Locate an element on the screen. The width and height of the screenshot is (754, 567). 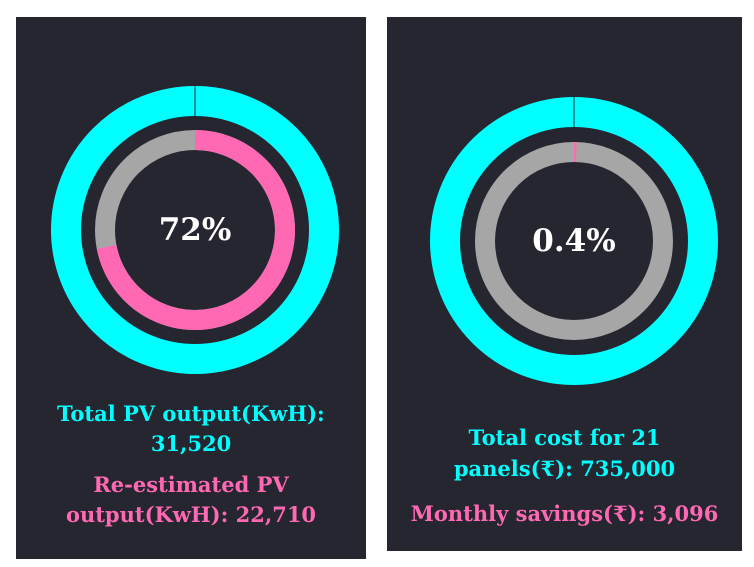
total-cost-label: Total cost for 21 is located at coordinates (564, 437).